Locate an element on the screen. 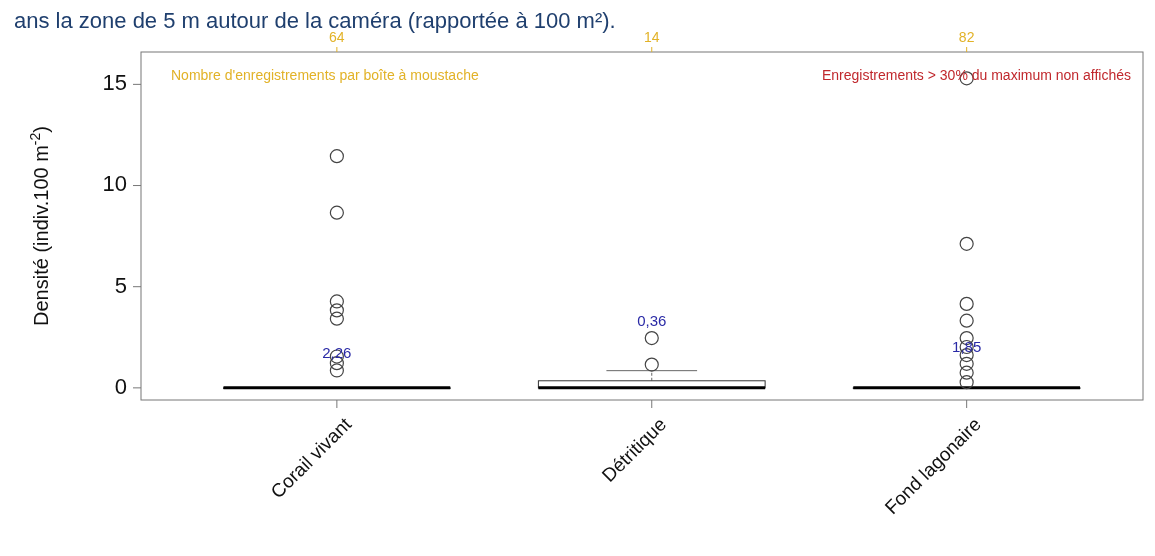 The height and width of the screenshot is (556, 1155). y-tick-label: 15 is located at coordinates (114, 83).